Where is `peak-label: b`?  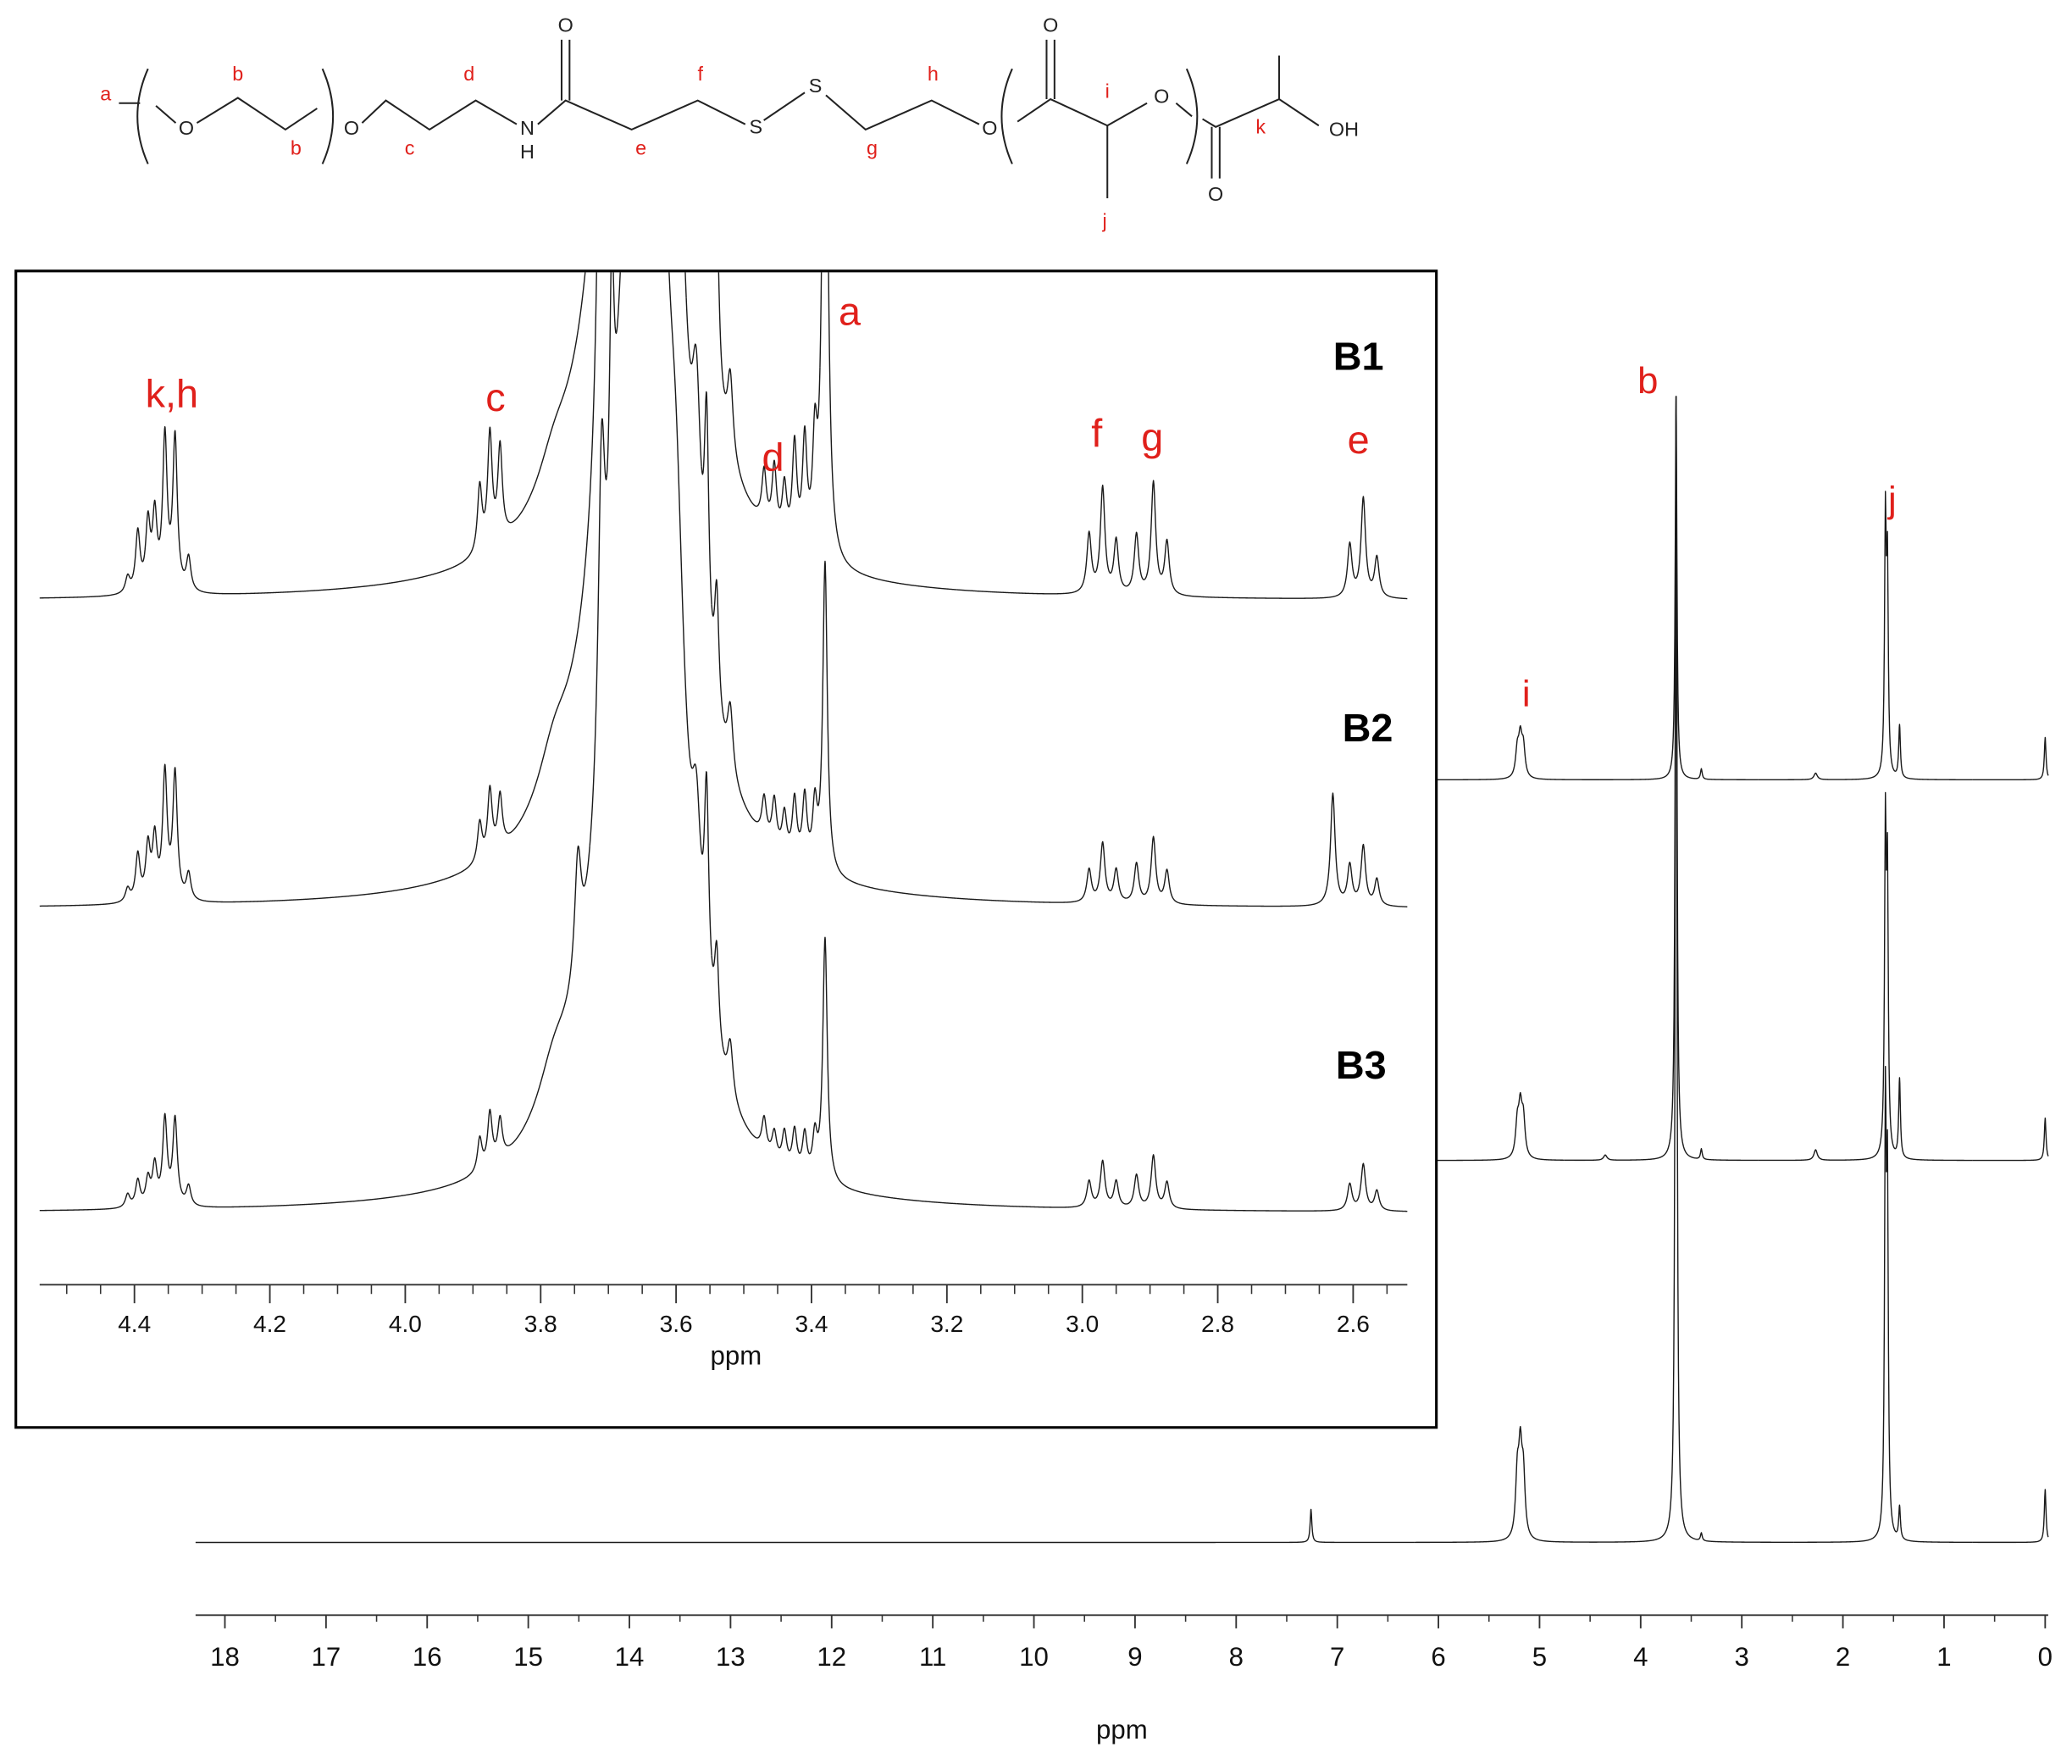 peak-label: b is located at coordinates (1647, 381).